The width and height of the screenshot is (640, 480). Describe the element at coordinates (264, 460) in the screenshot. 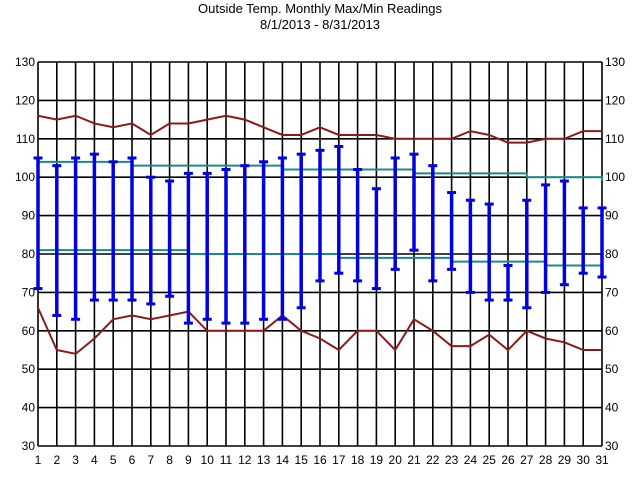

I see `x-tick-label: 13` at that location.